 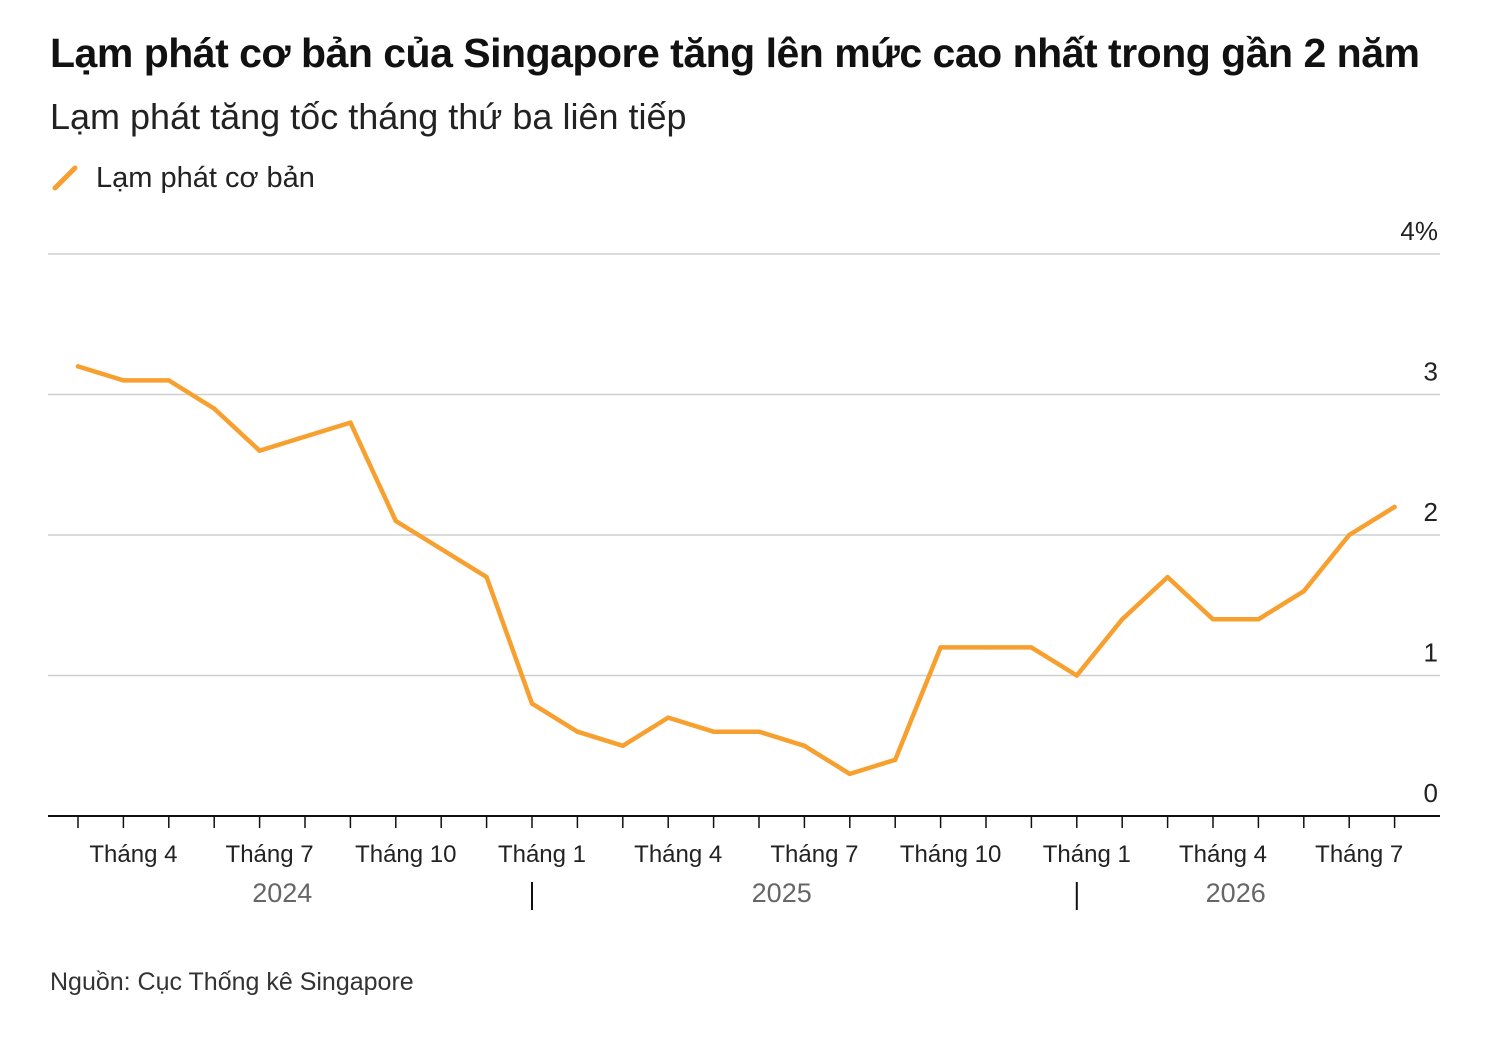 I want to click on legend: Lạm phát cơ bản, so click(x=182, y=178).